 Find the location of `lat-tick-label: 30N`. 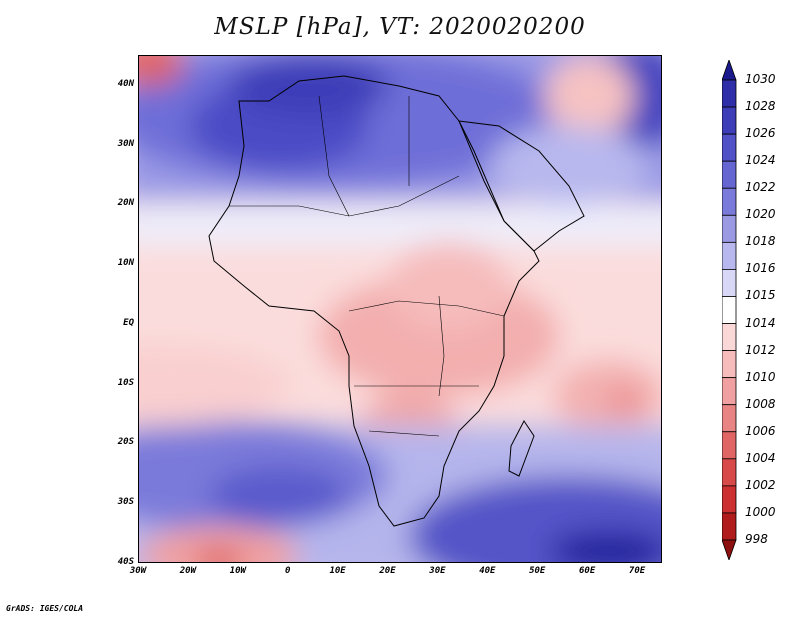

lat-tick-label: 30N is located at coordinates (125, 143).